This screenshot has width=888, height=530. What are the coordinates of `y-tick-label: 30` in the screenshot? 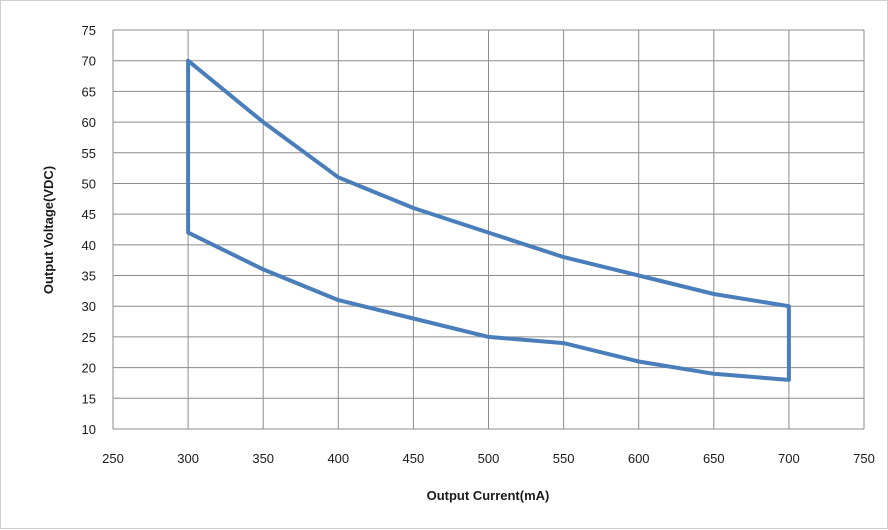 It's located at (89, 306).